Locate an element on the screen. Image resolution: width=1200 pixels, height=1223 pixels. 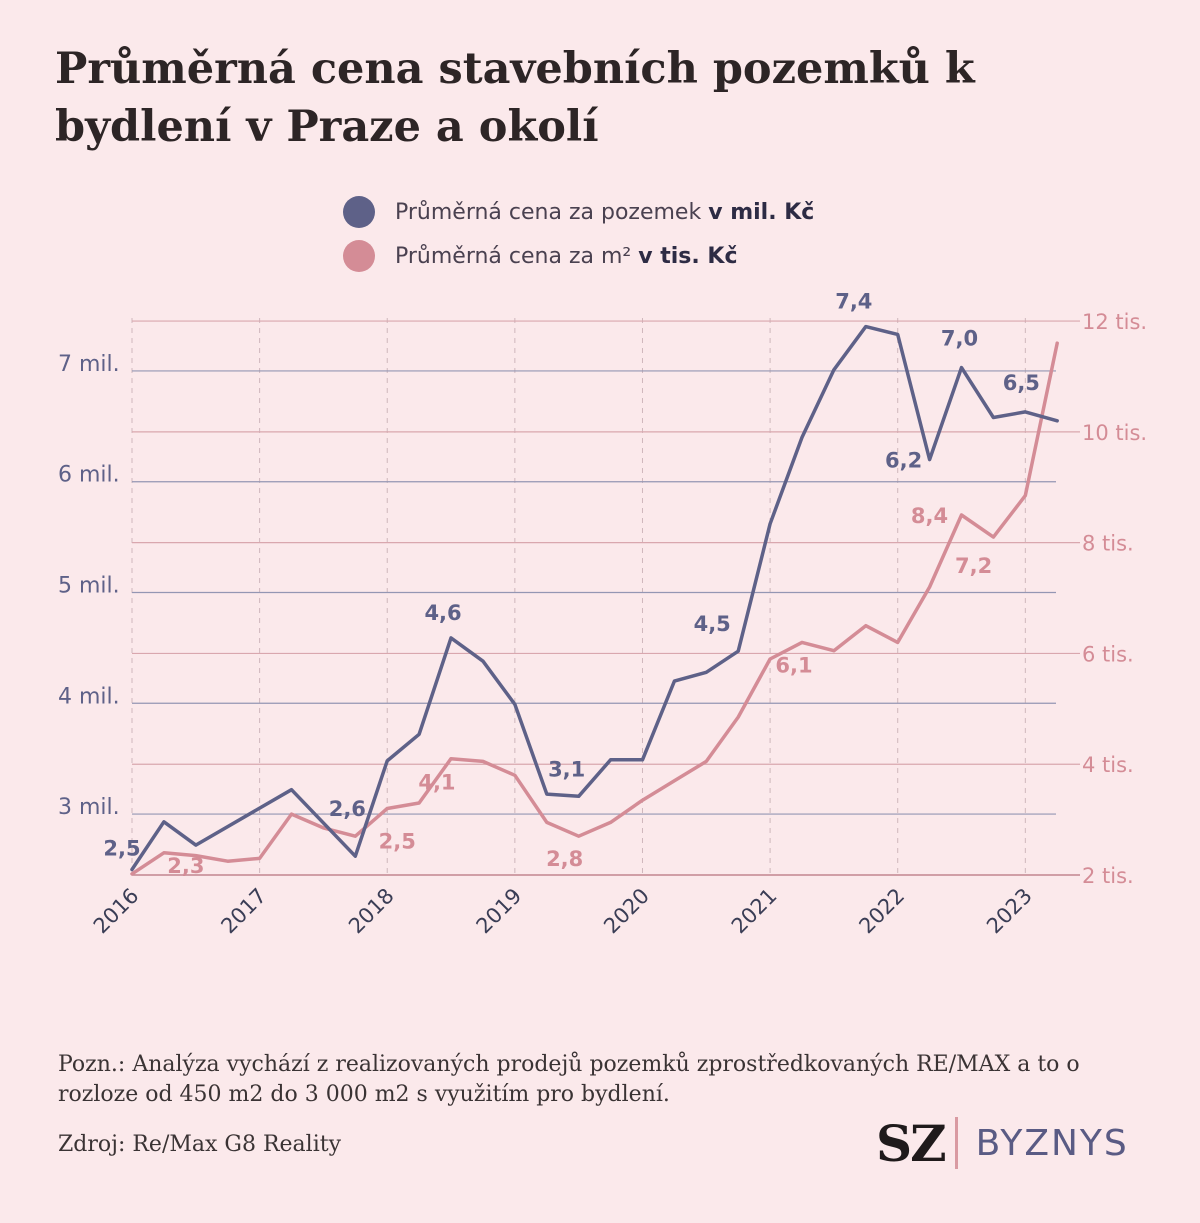
legend-item-series2: Průměrná cena za m² v tis. Kč is located at coordinates (578, 256).